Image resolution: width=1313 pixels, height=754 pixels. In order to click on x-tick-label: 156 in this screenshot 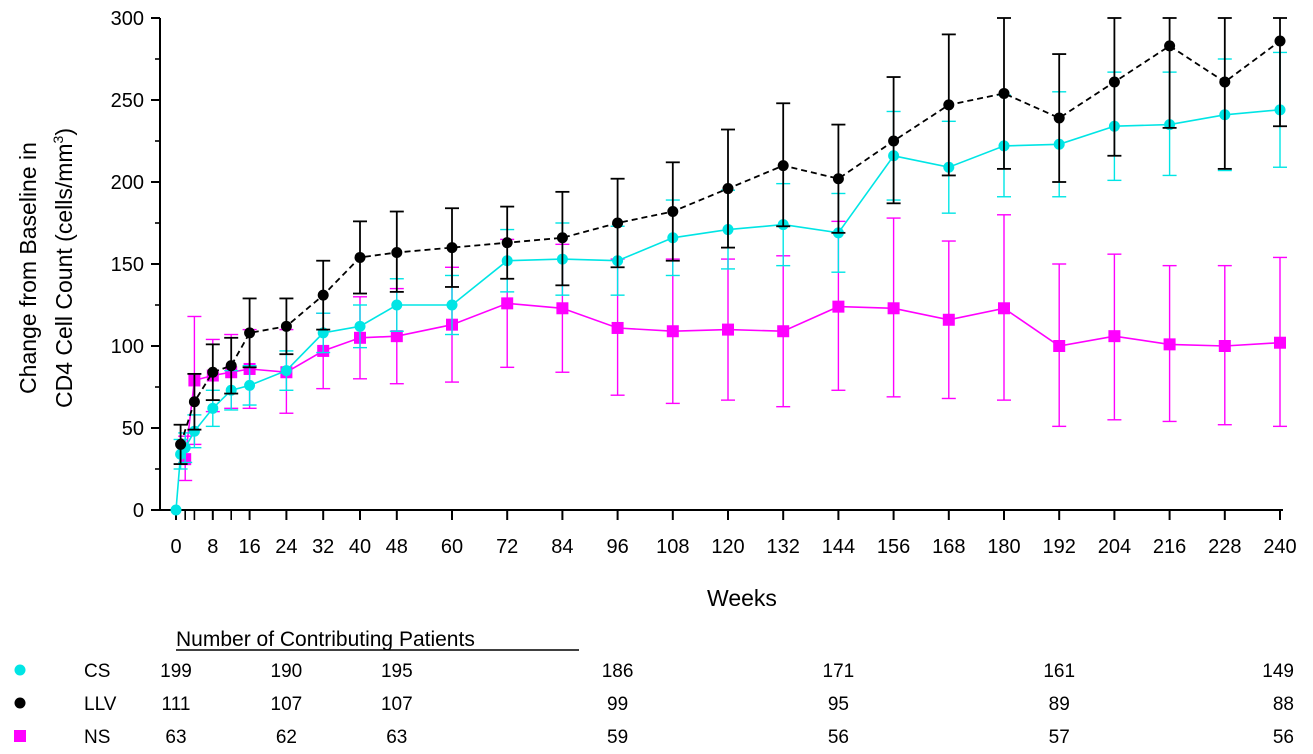, I will do `click(893, 547)`.